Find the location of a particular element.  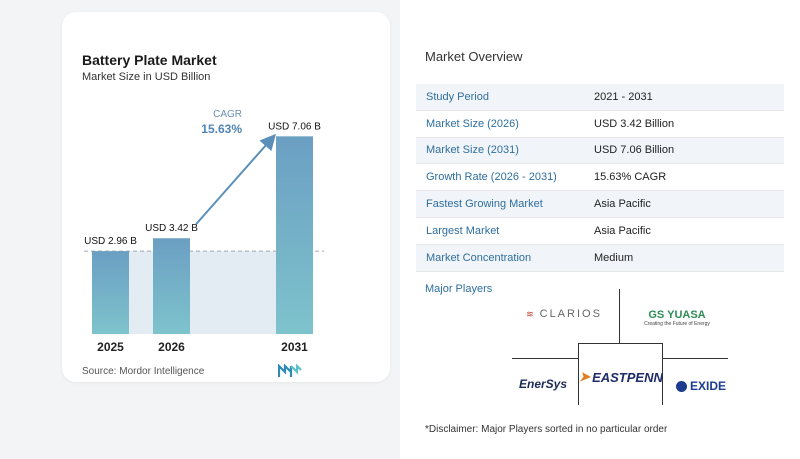

overview-row: Market Size (2026) USD 3.42 Billion is located at coordinates (600, 124).